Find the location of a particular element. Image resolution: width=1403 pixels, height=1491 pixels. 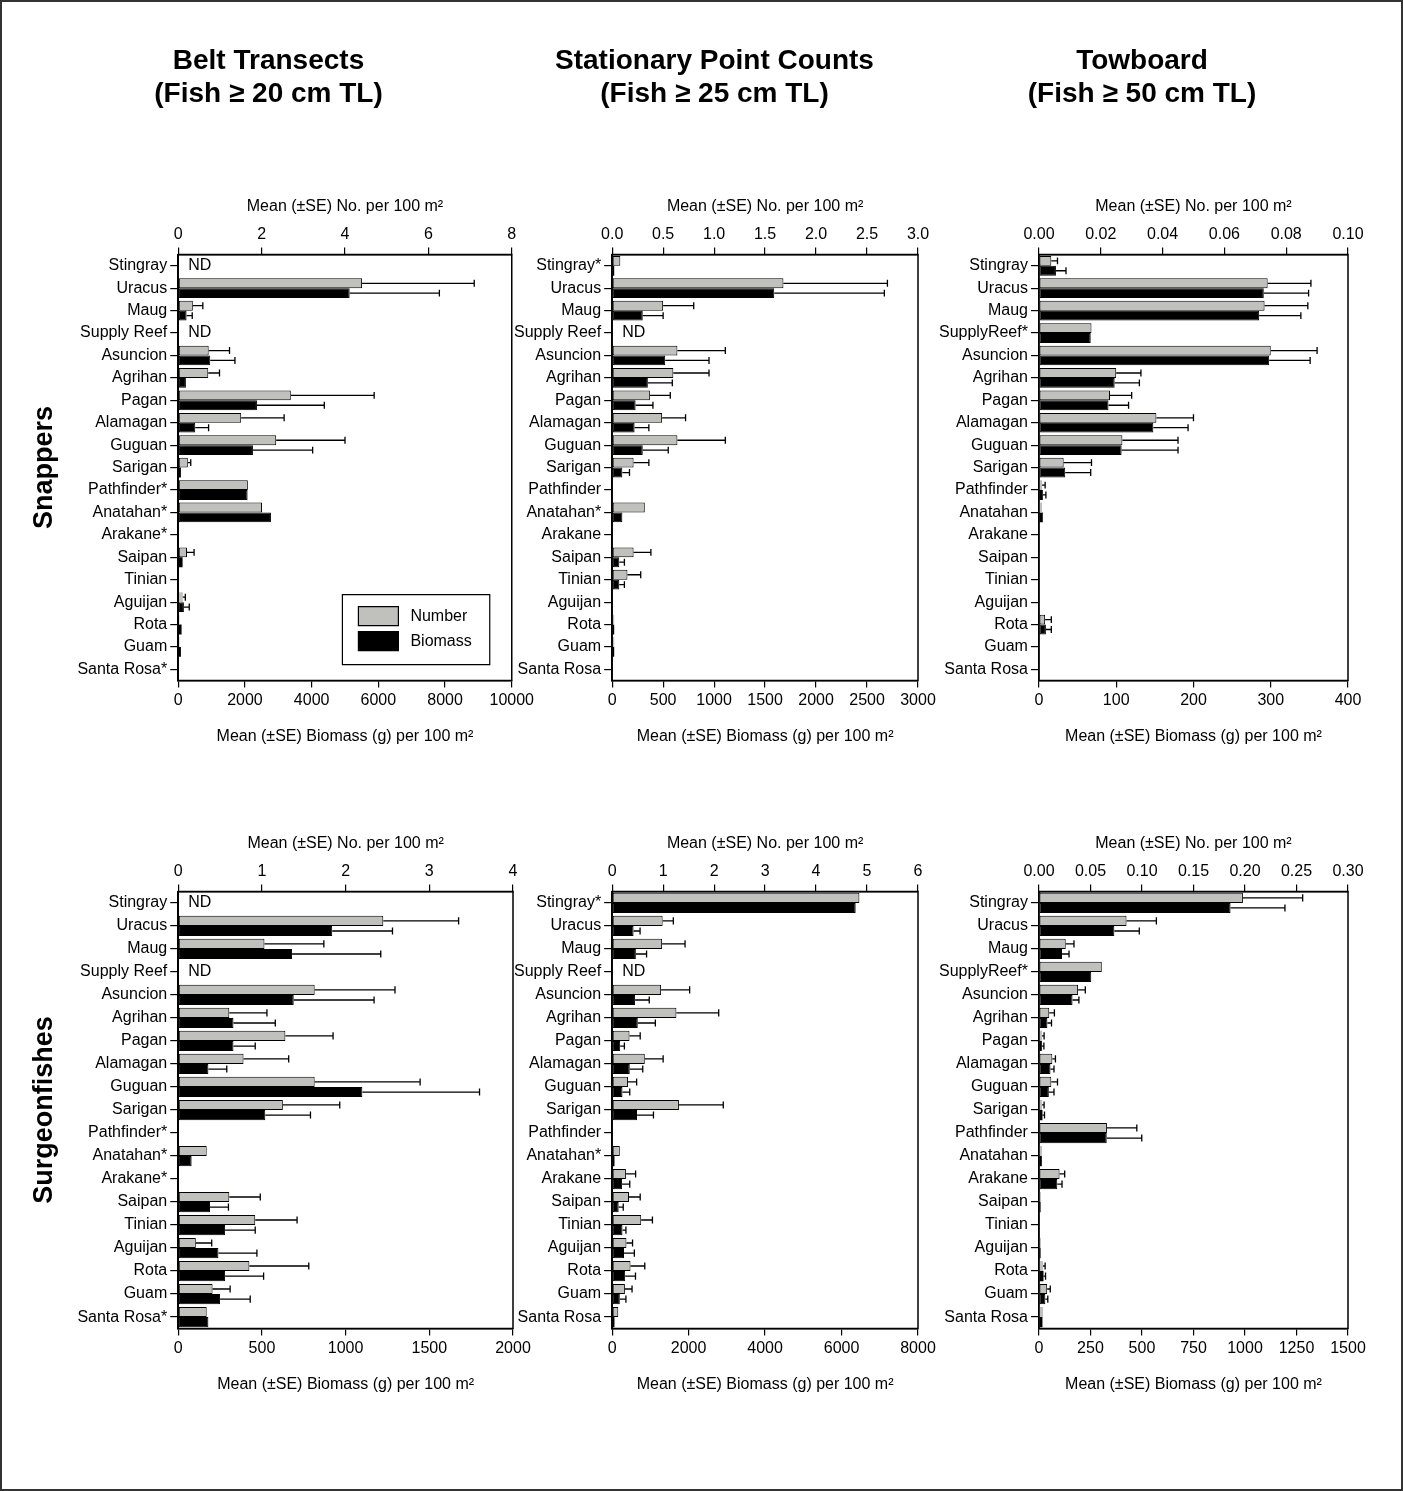

legend-label: Number is located at coordinates (439, 616).